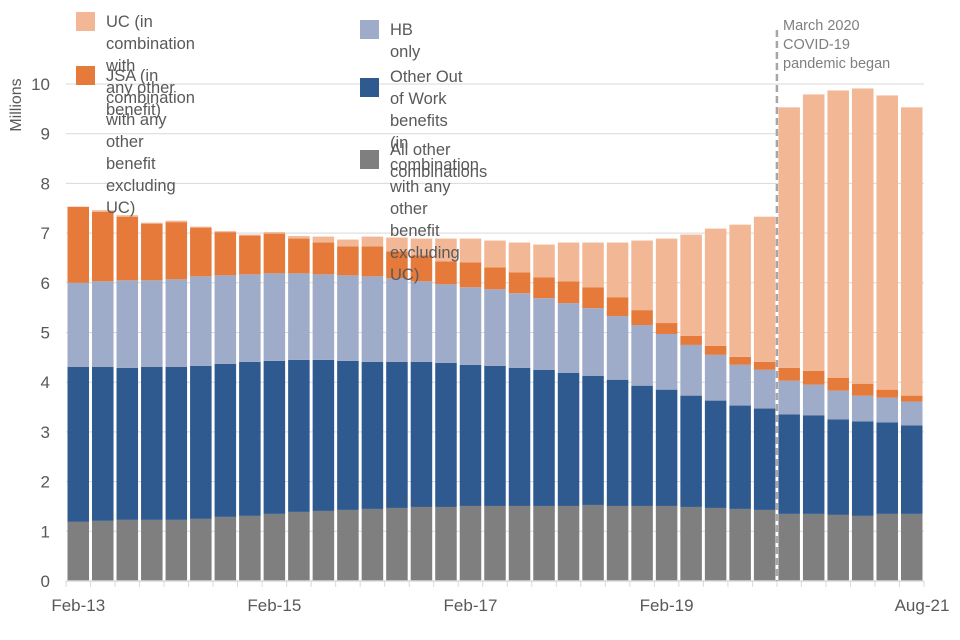 The height and width of the screenshot is (640, 960). Describe the element at coordinates (85, 75) in the screenshot. I see `legend-swatch-jsa` at that location.